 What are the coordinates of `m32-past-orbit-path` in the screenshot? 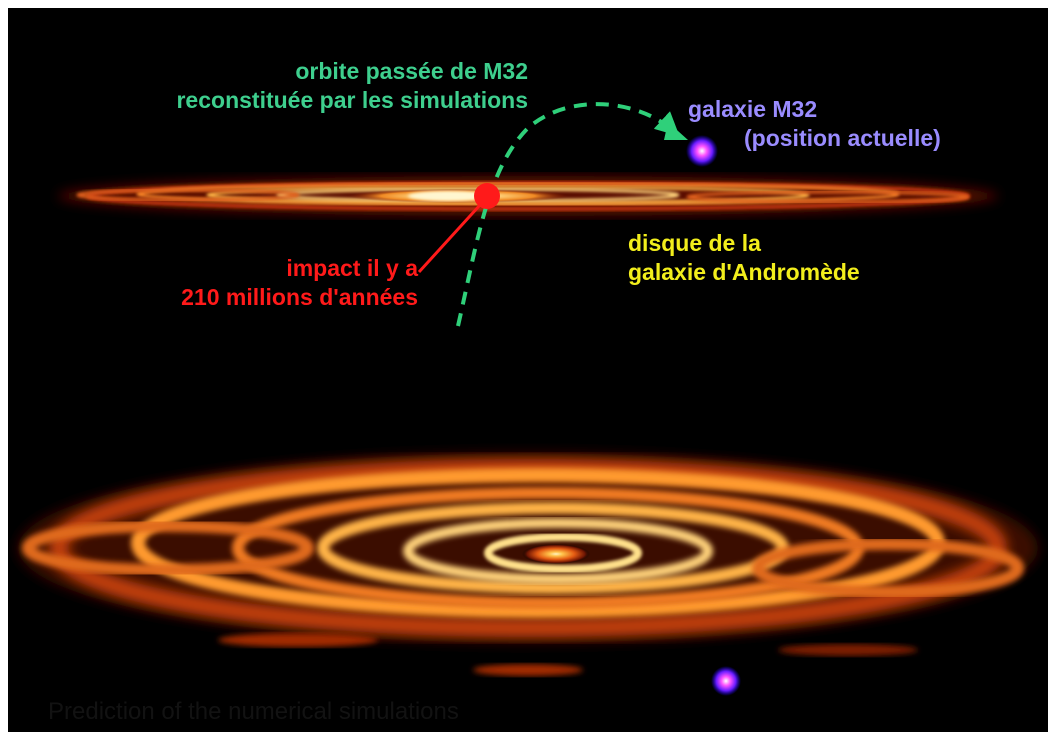 It's located at (568, 214).